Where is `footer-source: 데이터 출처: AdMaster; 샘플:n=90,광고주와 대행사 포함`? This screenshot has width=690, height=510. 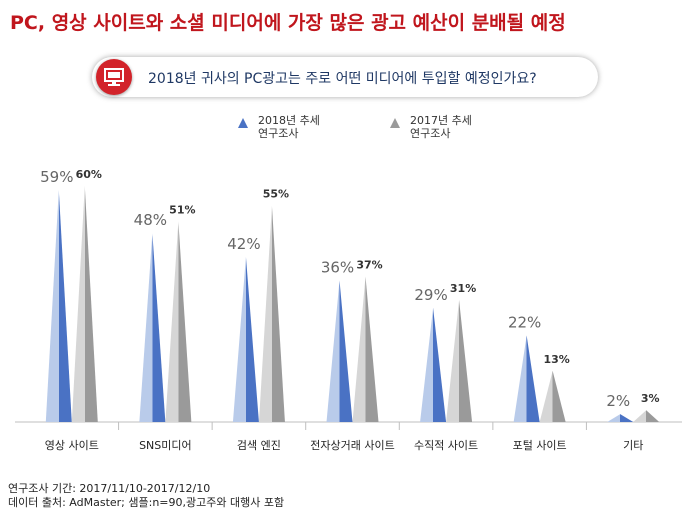
footer-source: 데이터 출처: AdMaster; 샘플:n=90,광고주와 대행사 포함 is located at coordinates (146, 502).